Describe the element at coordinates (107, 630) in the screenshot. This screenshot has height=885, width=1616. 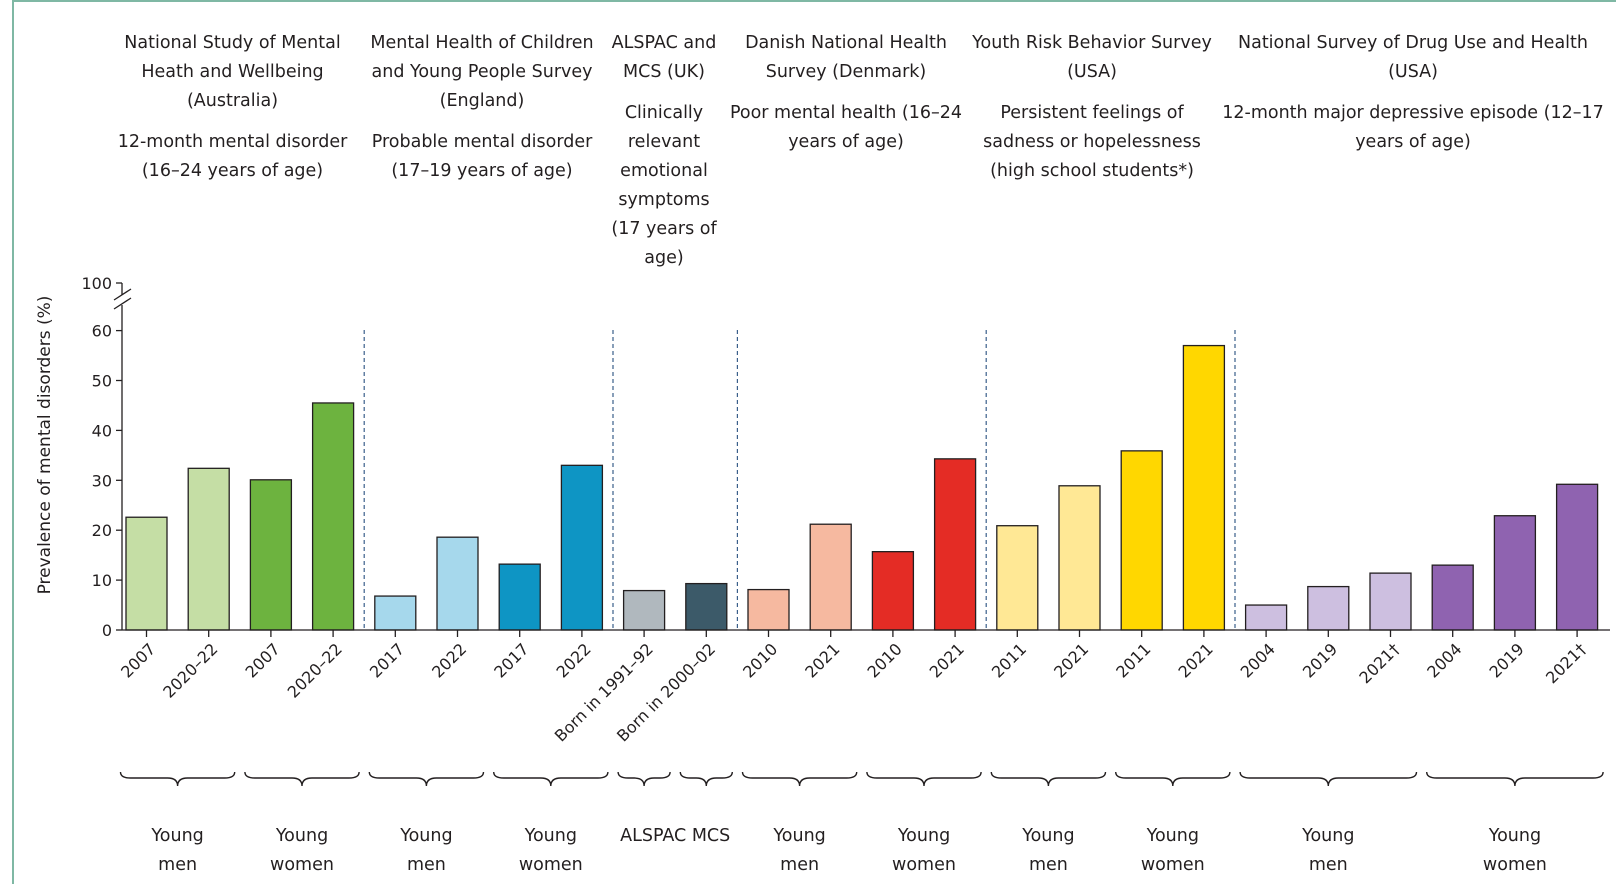
I see `y-tick-label: 0` at that location.